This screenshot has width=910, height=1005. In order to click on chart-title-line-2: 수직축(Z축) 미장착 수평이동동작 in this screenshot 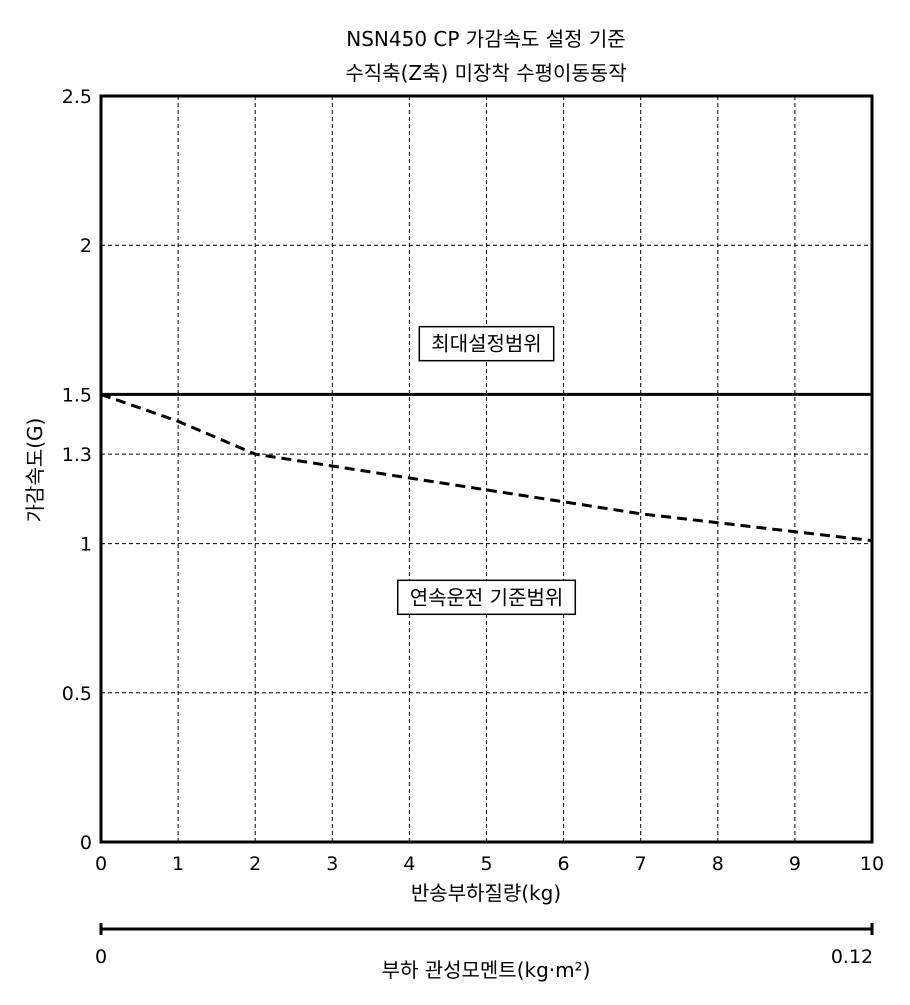, I will do `click(485, 73)`.